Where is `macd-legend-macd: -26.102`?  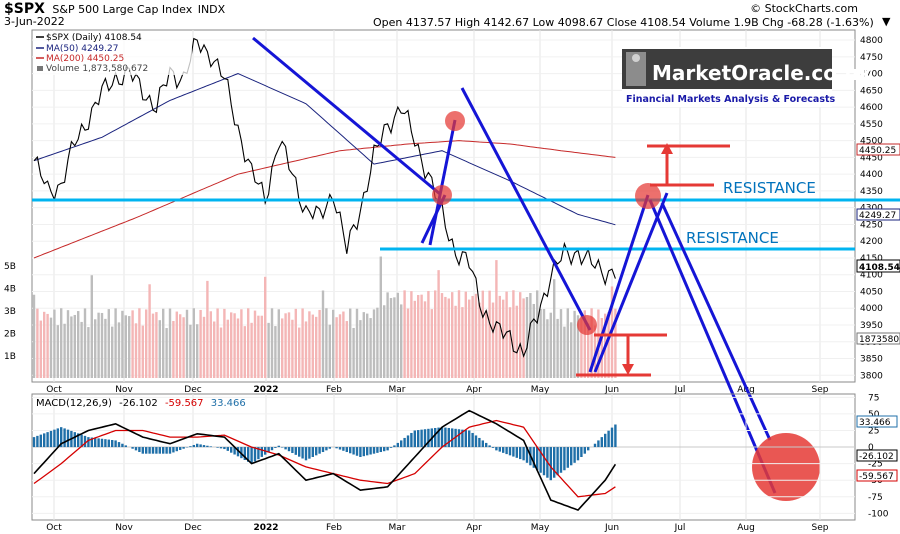 macd-legend-macd: -26.102 is located at coordinates (138, 403).